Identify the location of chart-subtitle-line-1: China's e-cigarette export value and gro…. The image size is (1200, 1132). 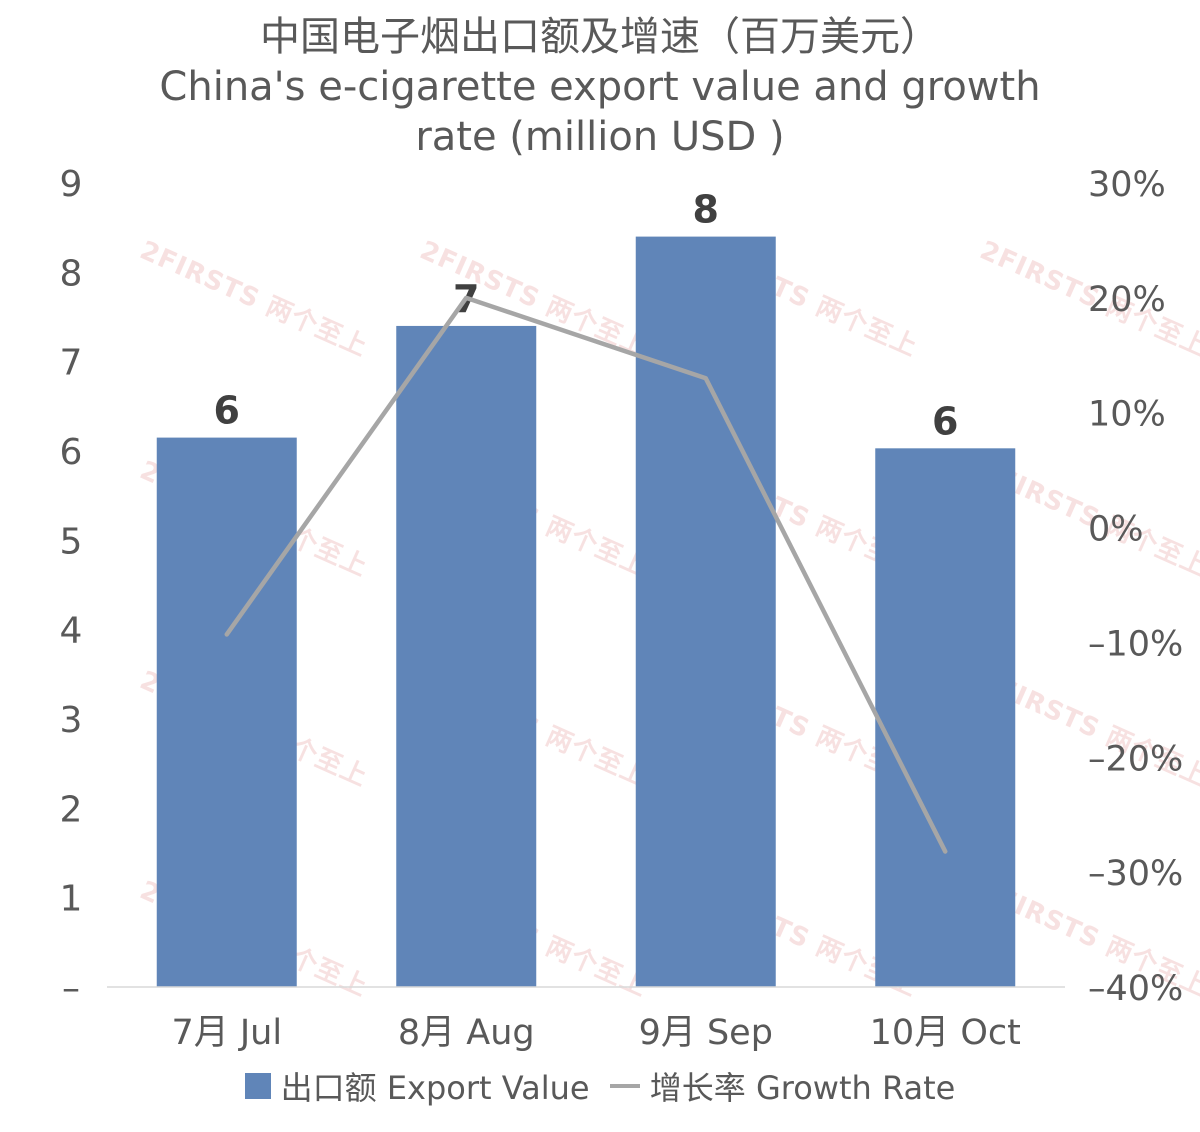
(600, 87).